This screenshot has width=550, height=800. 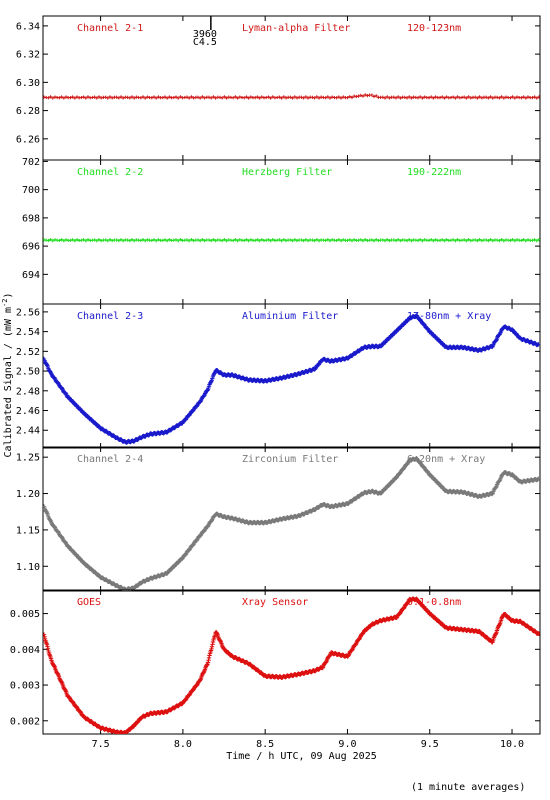 I want to click on y-tick-label: 696, so click(x=31, y=247).